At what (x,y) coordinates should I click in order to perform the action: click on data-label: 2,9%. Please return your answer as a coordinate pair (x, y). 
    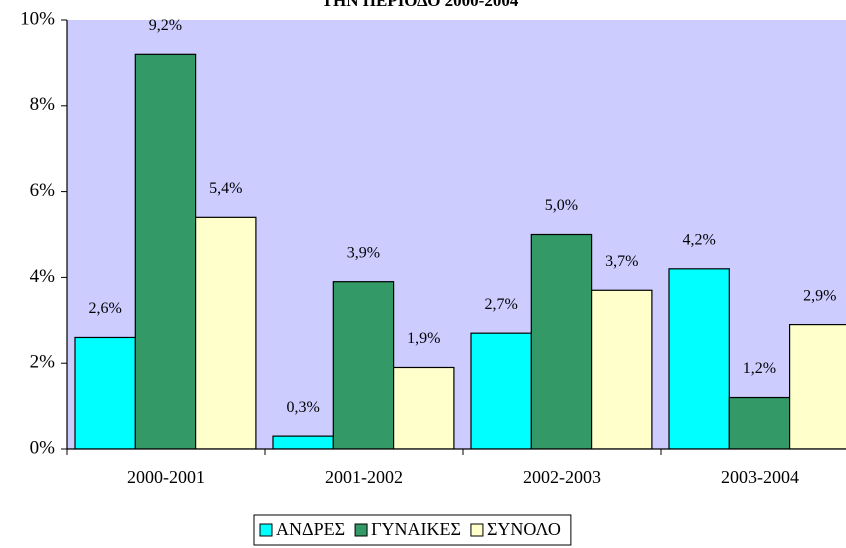
    Looking at the image, I should click on (819, 295).